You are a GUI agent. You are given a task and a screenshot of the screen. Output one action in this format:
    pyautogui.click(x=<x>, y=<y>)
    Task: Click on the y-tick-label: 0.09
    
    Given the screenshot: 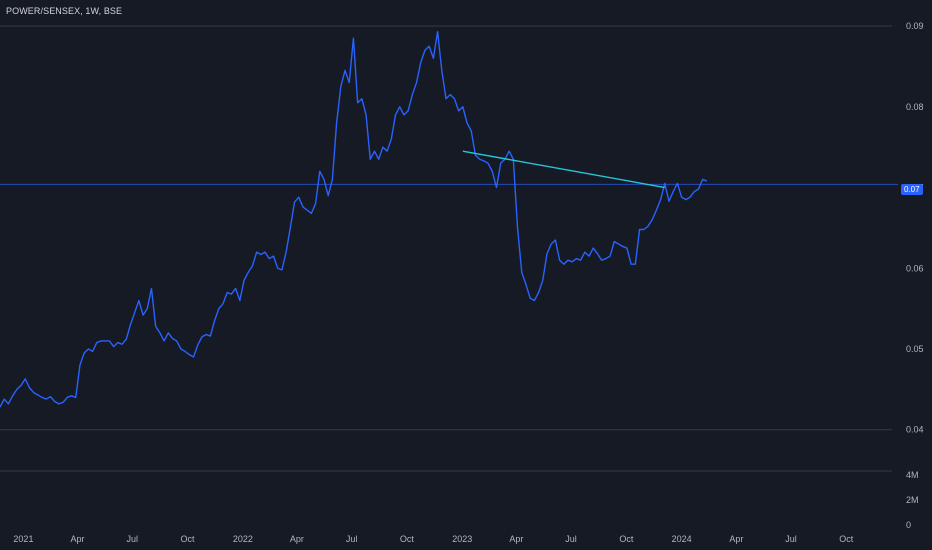 What is the action you would take?
    pyautogui.click(x=915, y=26)
    